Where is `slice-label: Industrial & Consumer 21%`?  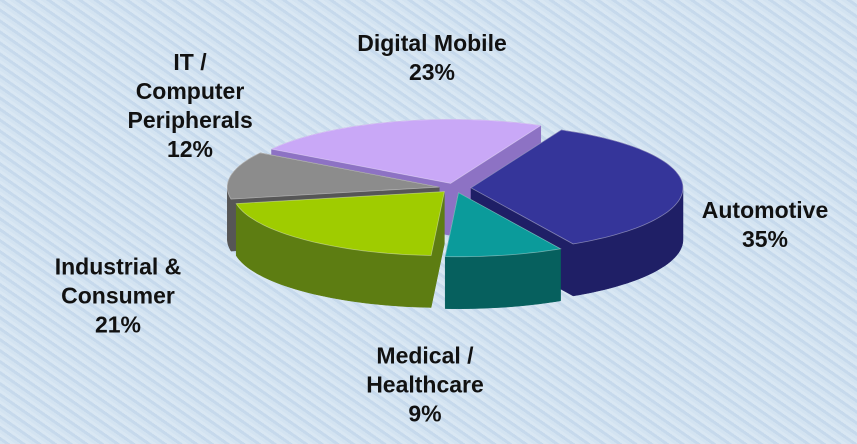 slice-label: Industrial & Consumer 21% is located at coordinates (118, 296).